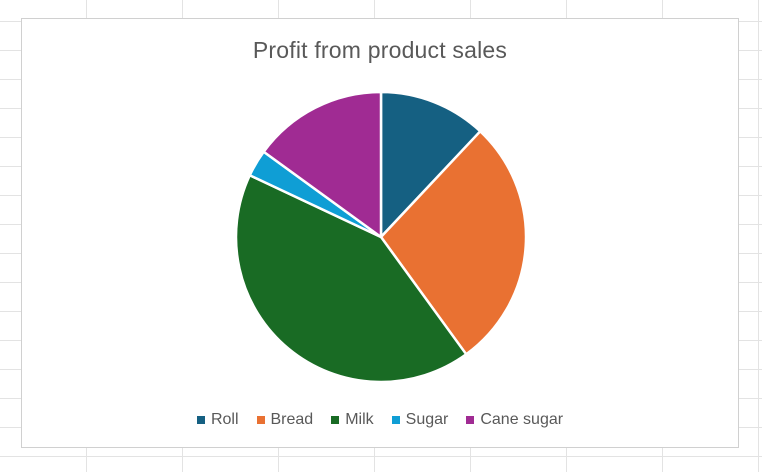 This screenshot has width=762, height=472. I want to click on pie-slice-roll, so click(430, 164).